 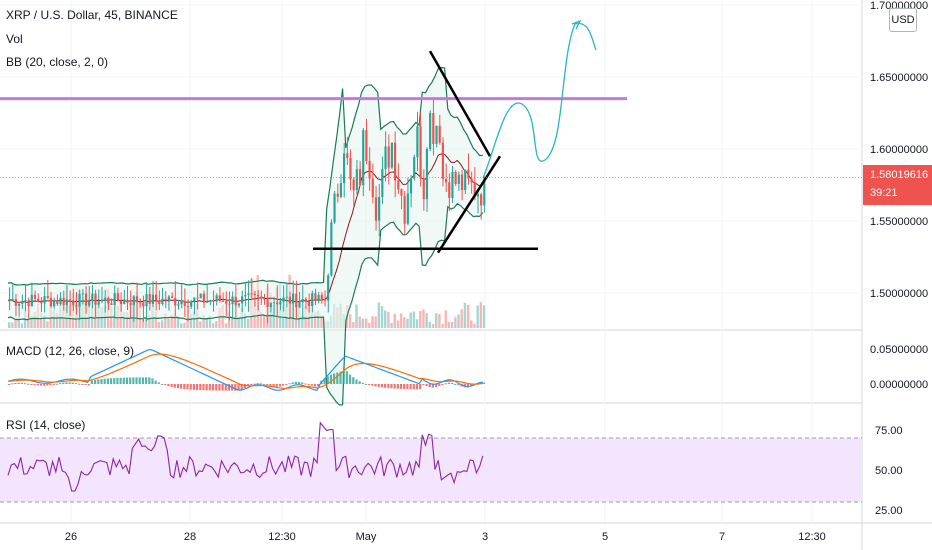 I want to click on time-tick-label: 28, so click(x=190, y=537).